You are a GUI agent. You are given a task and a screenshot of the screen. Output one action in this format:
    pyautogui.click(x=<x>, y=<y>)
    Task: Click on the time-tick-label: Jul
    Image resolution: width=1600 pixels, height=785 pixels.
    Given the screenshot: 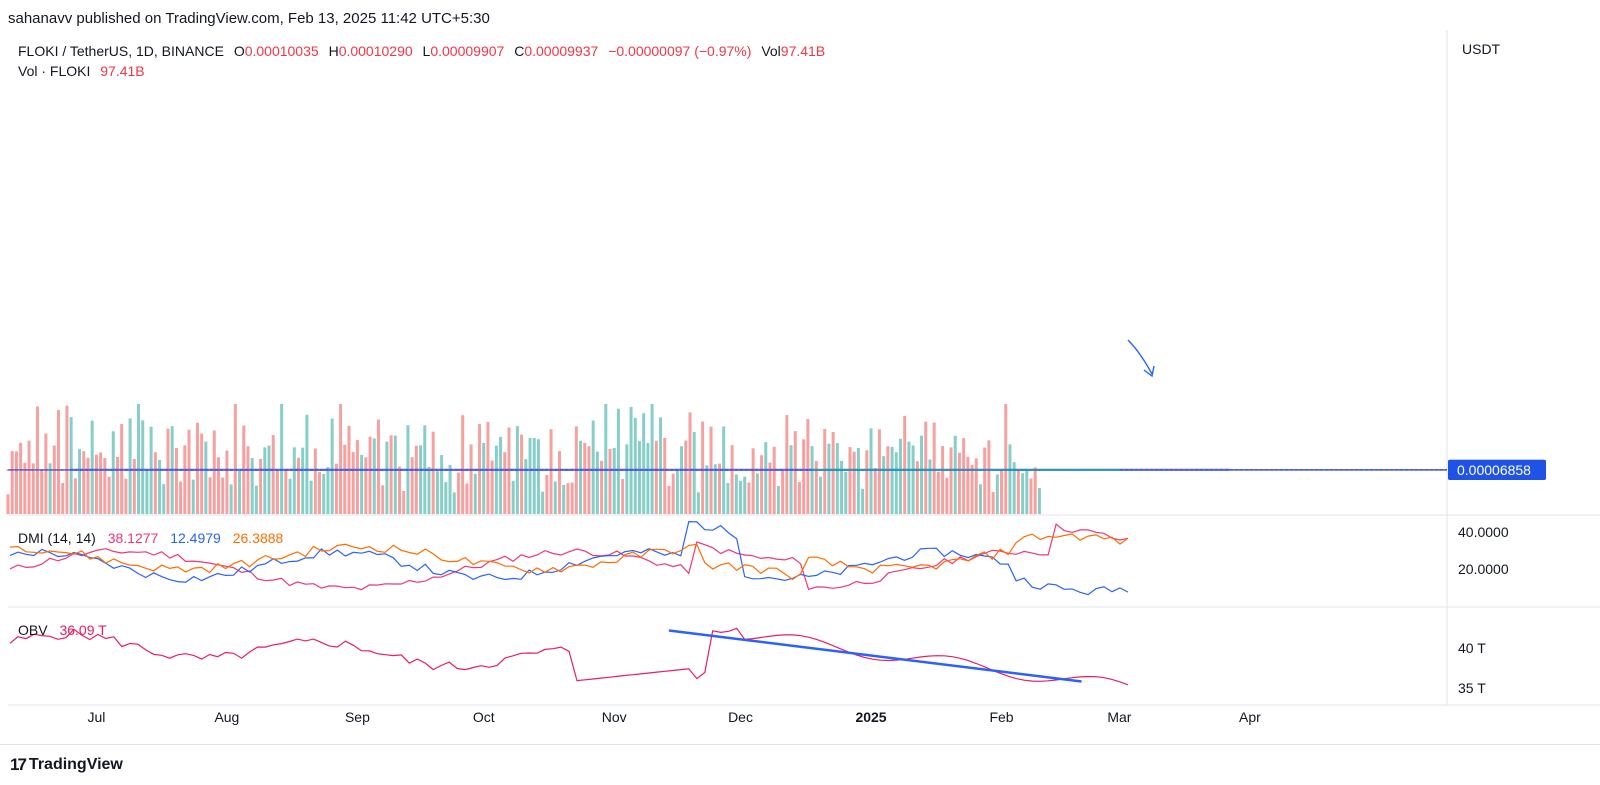 What is the action you would take?
    pyautogui.click(x=96, y=717)
    